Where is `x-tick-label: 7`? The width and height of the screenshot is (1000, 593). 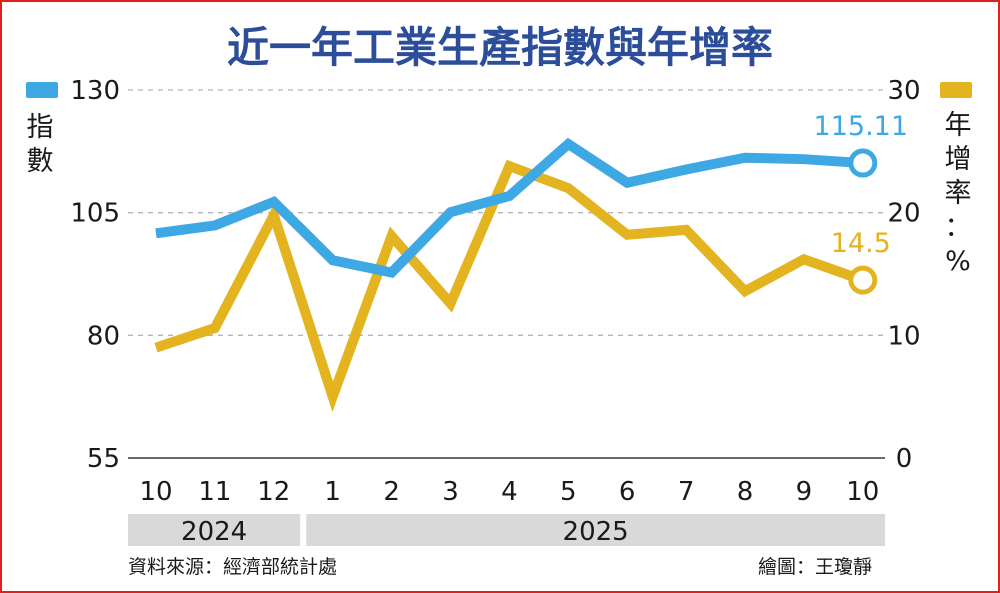 x-tick-label: 7 is located at coordinates (686, 492).